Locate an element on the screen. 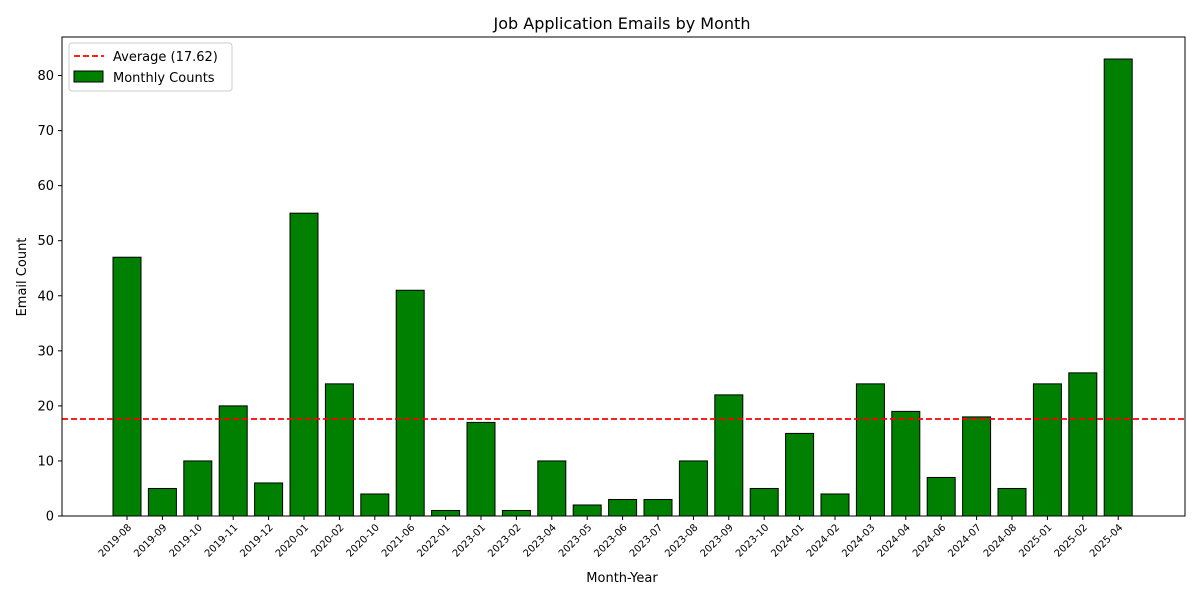  y-tick-label: 80 is located at coordinates (45, 76).